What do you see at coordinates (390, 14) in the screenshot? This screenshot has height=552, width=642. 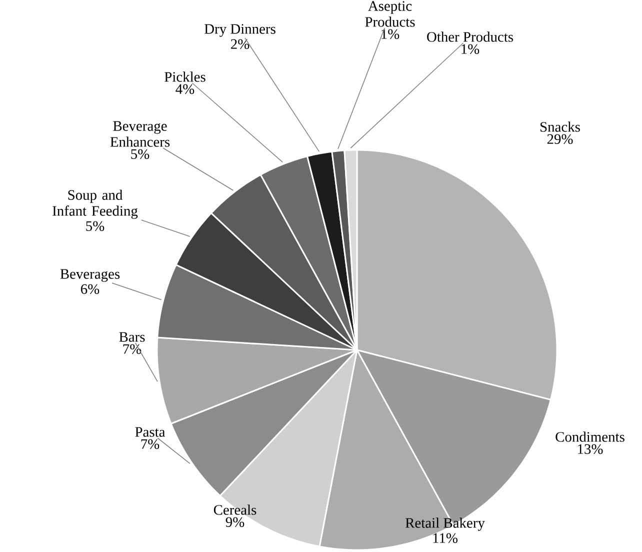 I see `slice-label: Aseptic Products` at bounding box center [390, 14].